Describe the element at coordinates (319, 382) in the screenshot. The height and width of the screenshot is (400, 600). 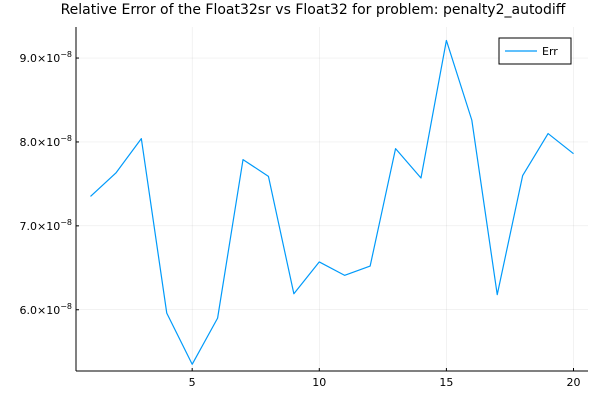
I see `x-tick-label: 10` at that location.